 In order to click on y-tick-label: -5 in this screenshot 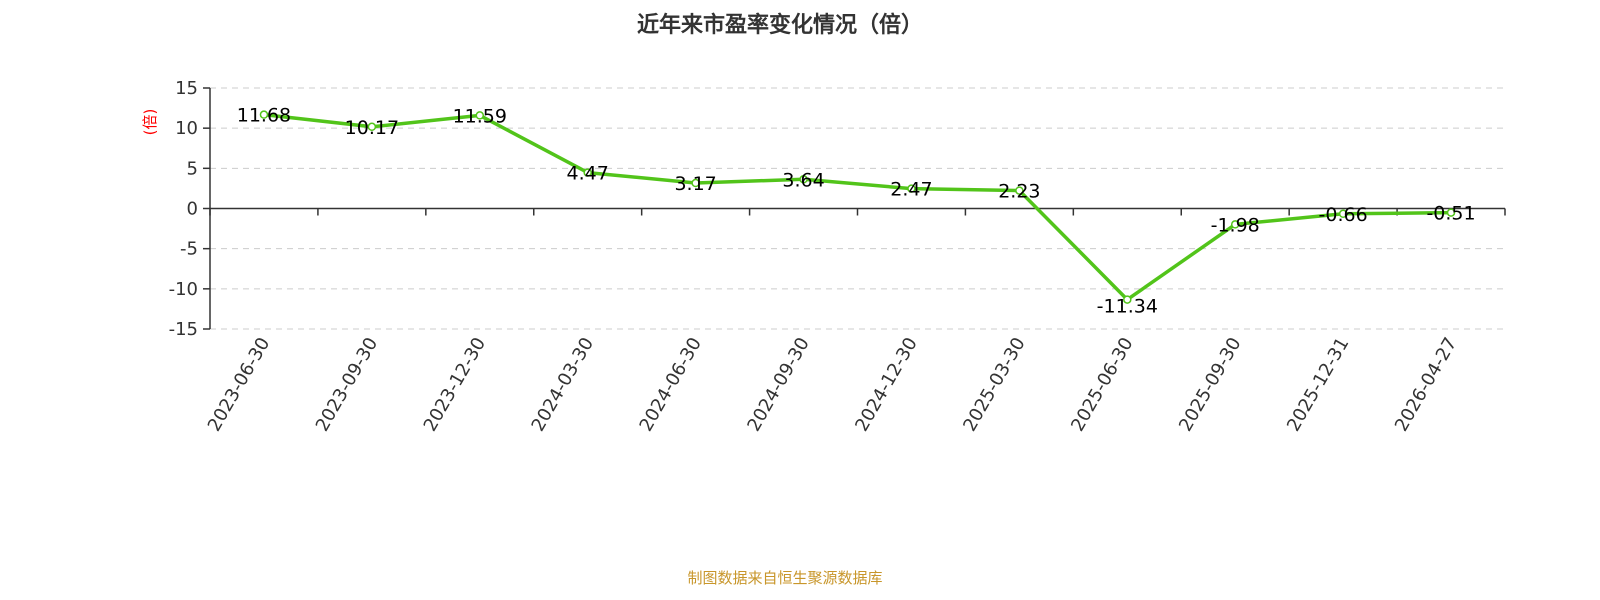, I will do `click(189, 249)`.